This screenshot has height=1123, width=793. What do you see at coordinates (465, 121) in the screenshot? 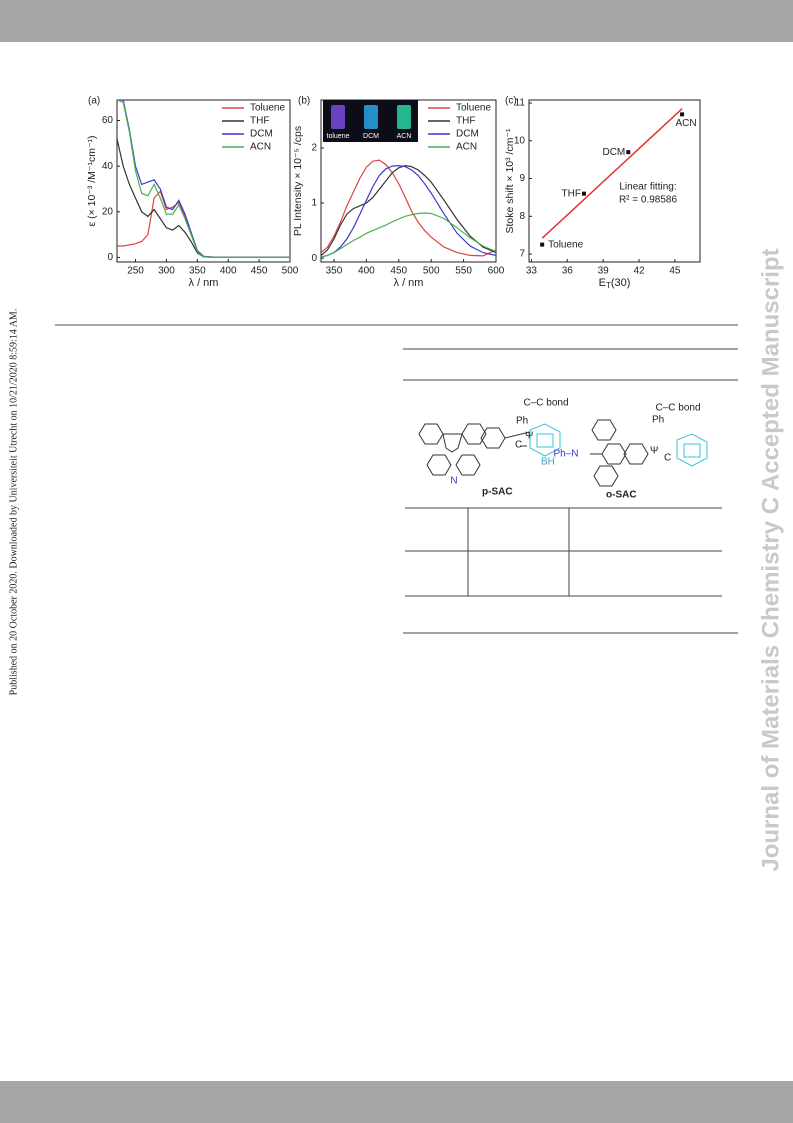
I see `legend-label: THF` at bounding box center [465, 121].